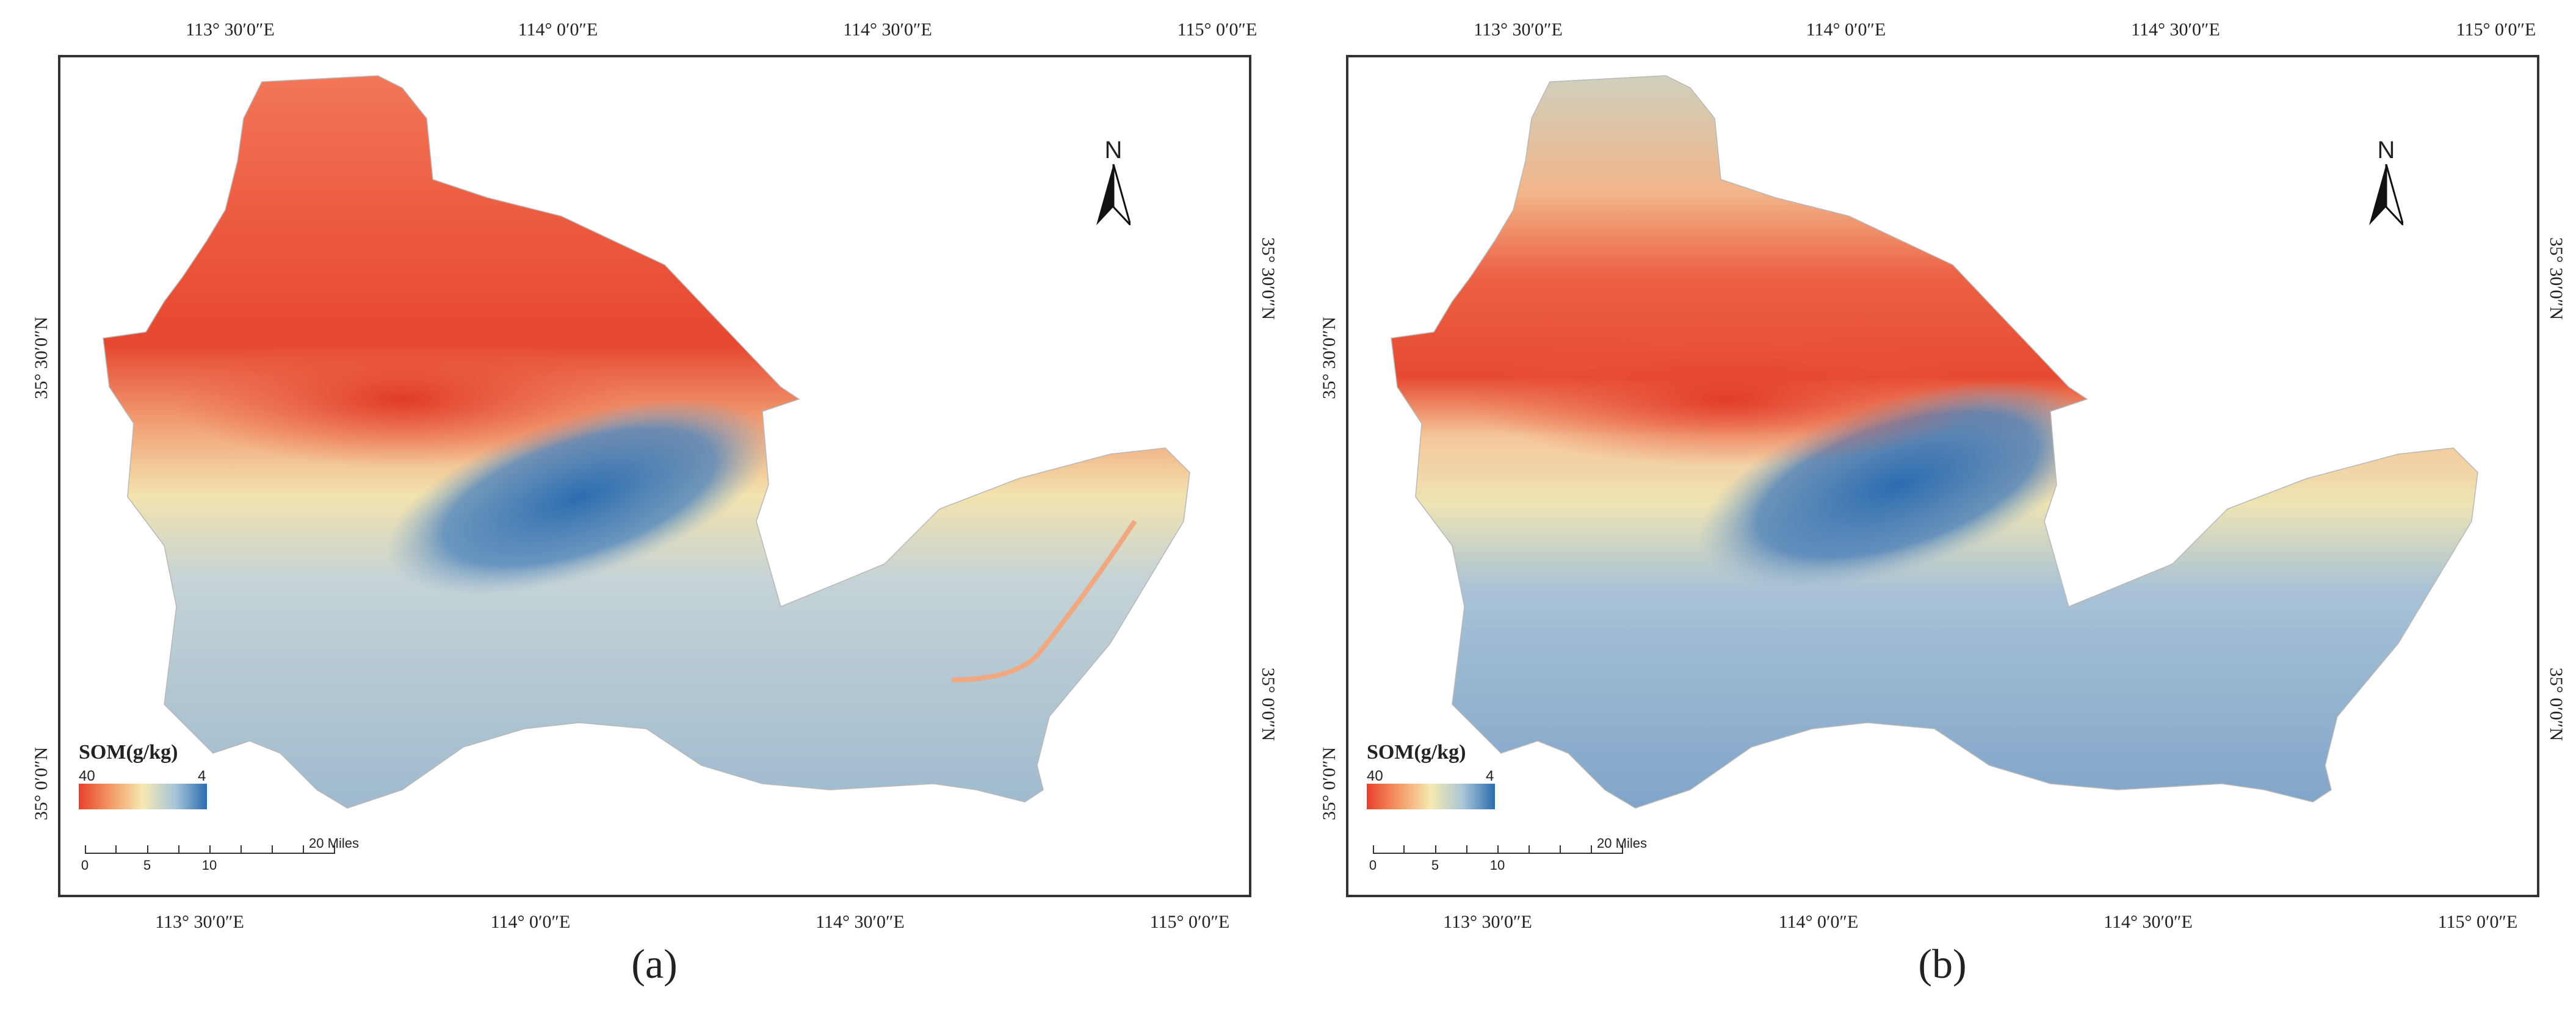 This screenshot has height=1015, width=2576. What do you see at coordinates (654, 964) in the screenshot?
I see `caption-a: (a)` at bounding box center [654, 964].